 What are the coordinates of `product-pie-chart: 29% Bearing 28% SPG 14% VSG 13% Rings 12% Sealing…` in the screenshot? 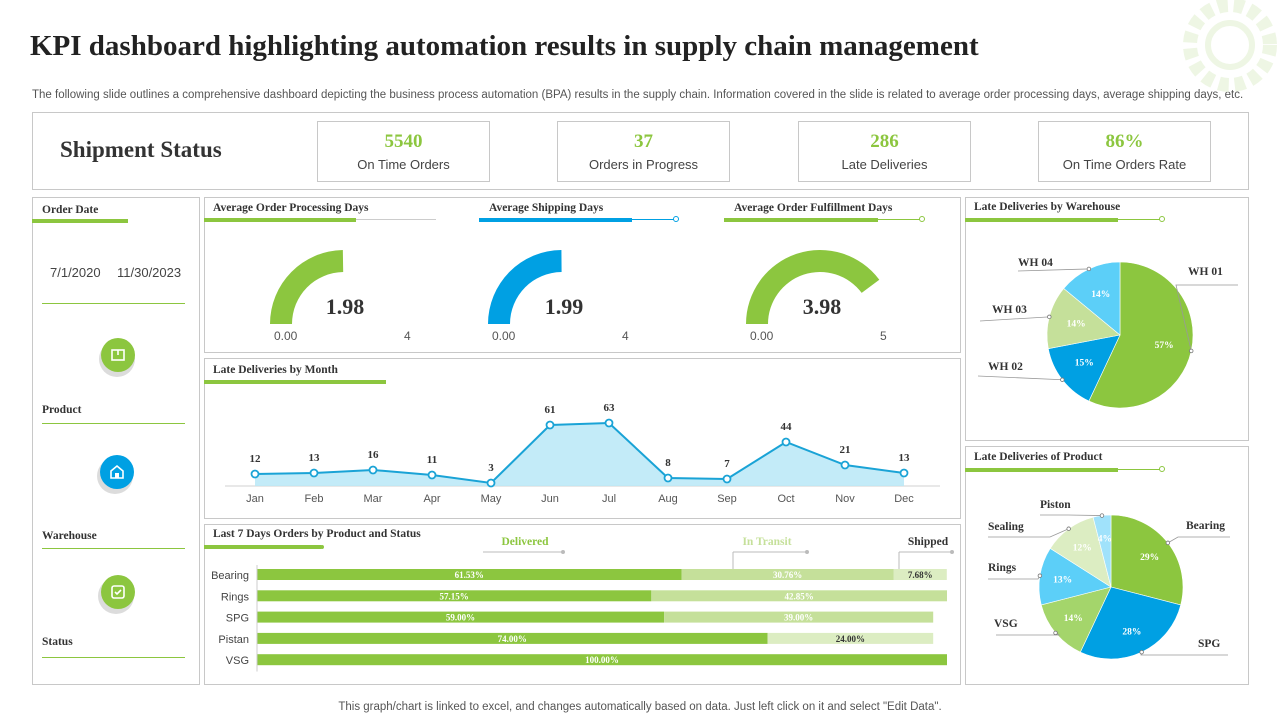 It's located at (1107, 579).